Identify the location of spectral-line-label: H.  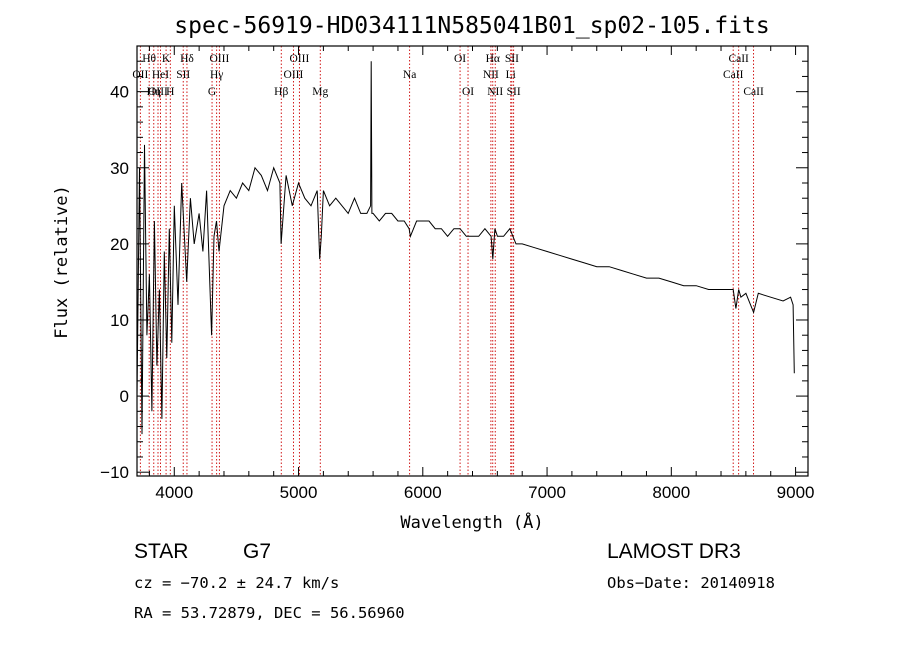
(170, 92).